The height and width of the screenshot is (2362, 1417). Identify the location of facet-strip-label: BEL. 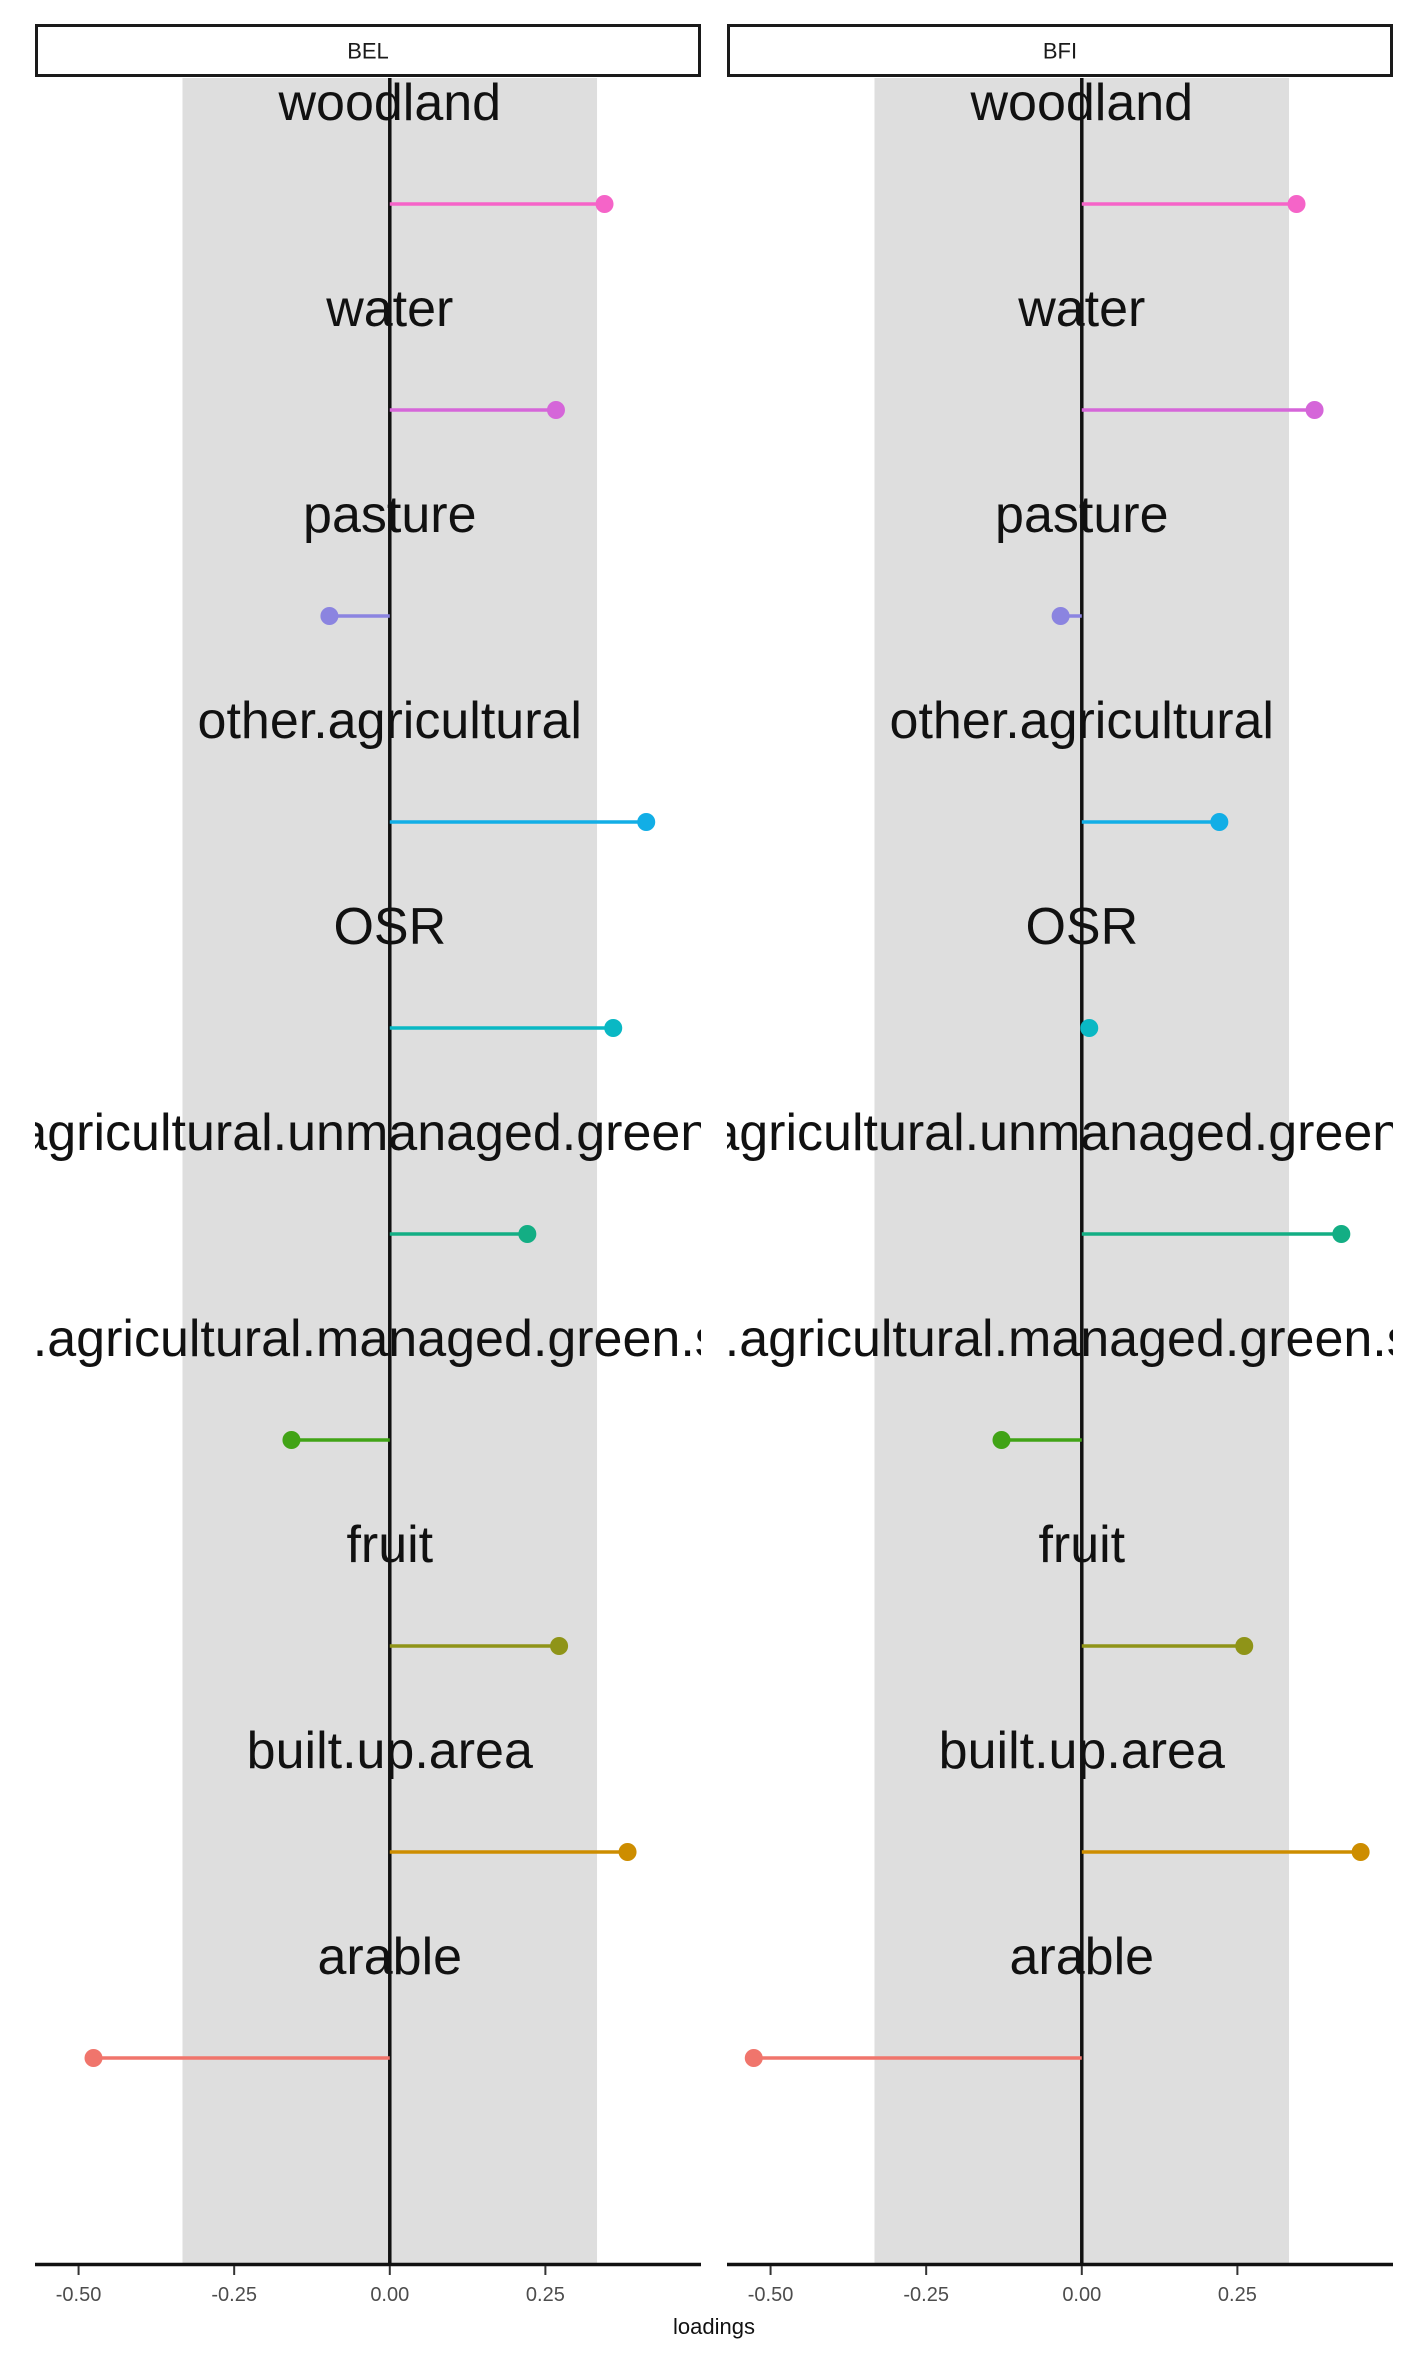
(368, 51).